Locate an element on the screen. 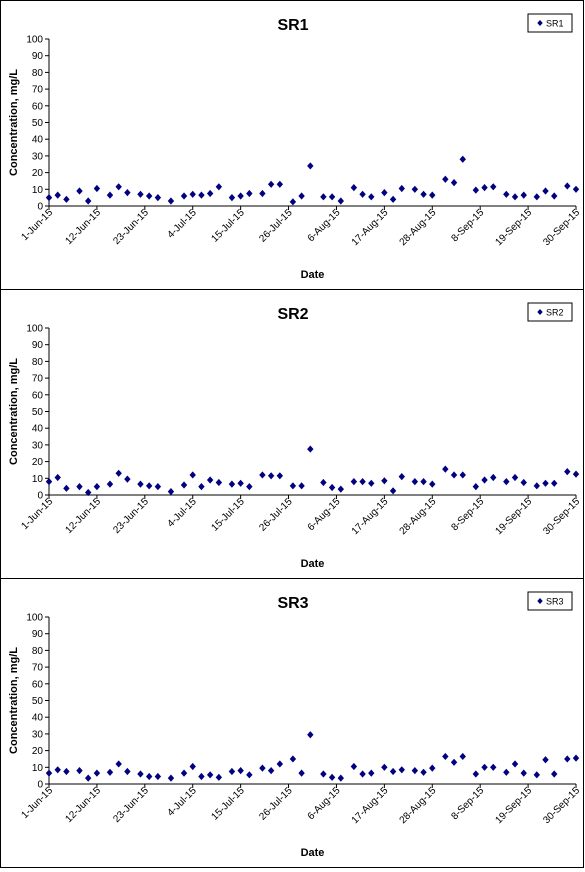 The height and width of the screenshot is (872, 585). y-tick-label: 50 is located at coordinates (38, 701).